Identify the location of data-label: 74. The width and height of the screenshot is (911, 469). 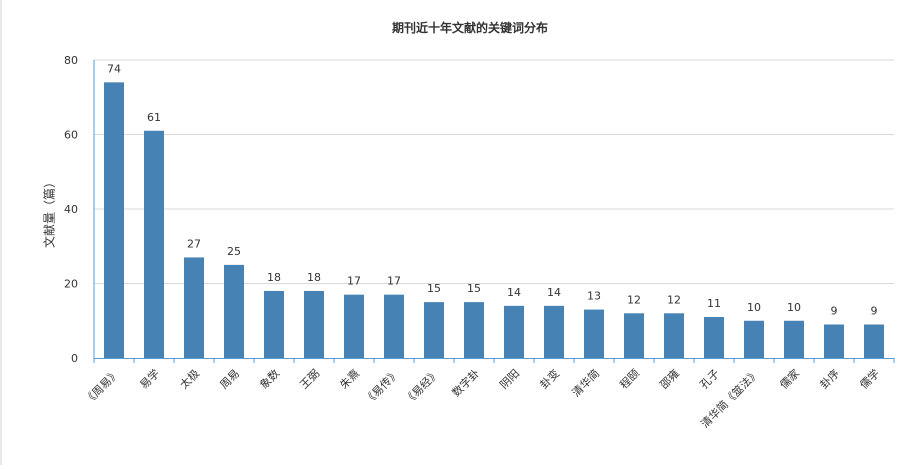
(114, 68).